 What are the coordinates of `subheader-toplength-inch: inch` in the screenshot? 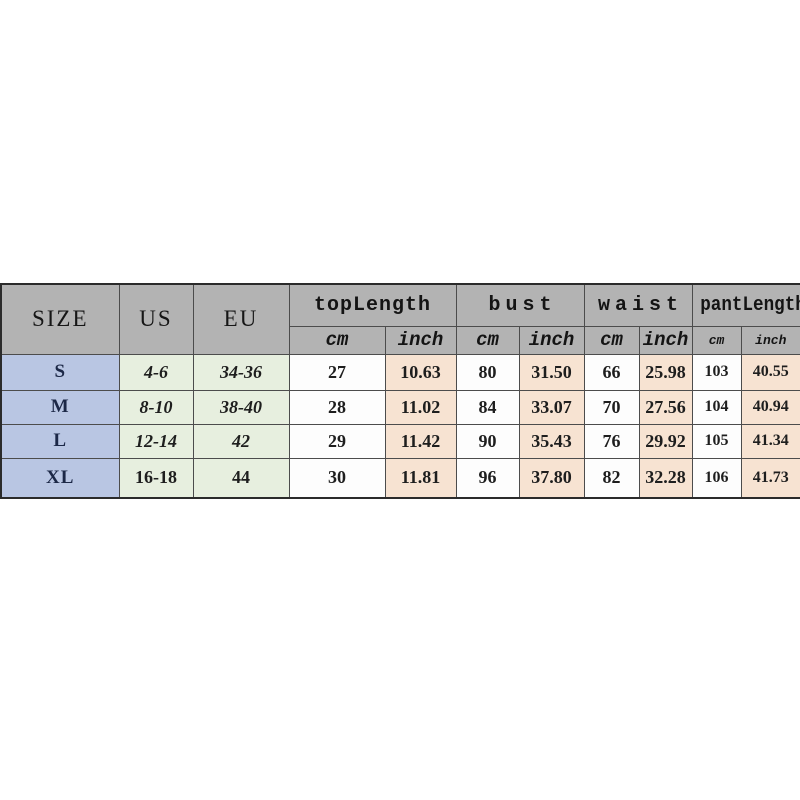 It's located at (420, 340).